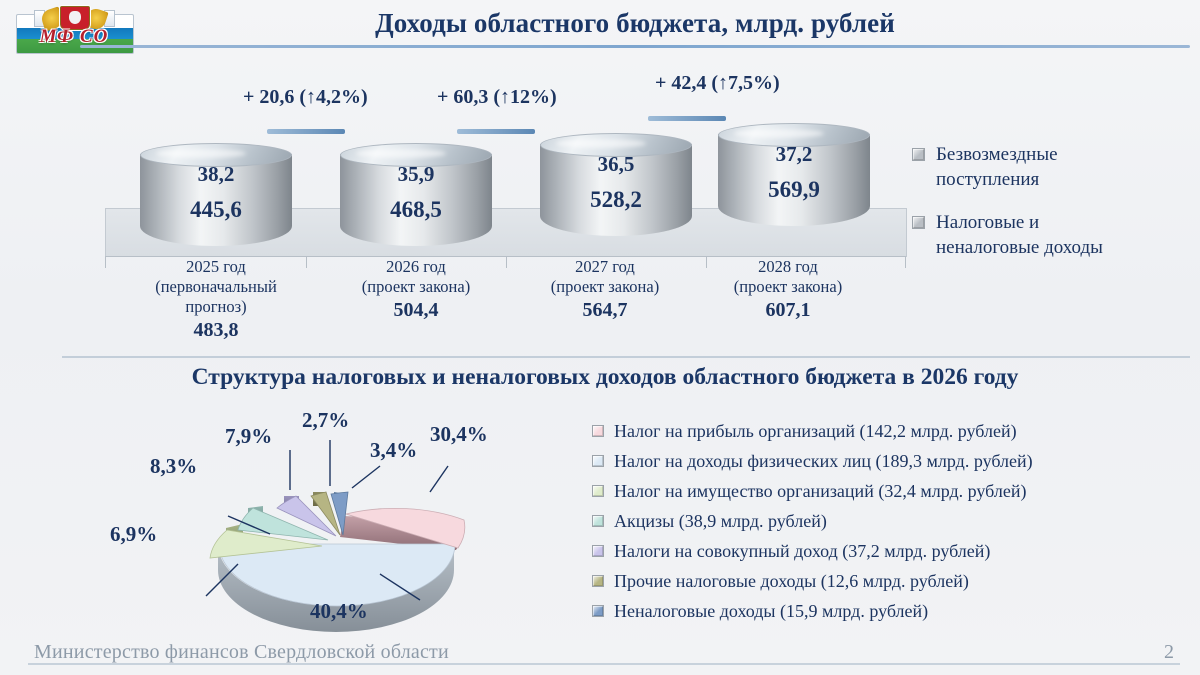 Image resolution: width=1200 pixels, height=675 pixels. What do you see at coordinates (416, 266) in the screenshot?
I see `x-label-line-1: 2026 год` at bounding box center [416, 266].